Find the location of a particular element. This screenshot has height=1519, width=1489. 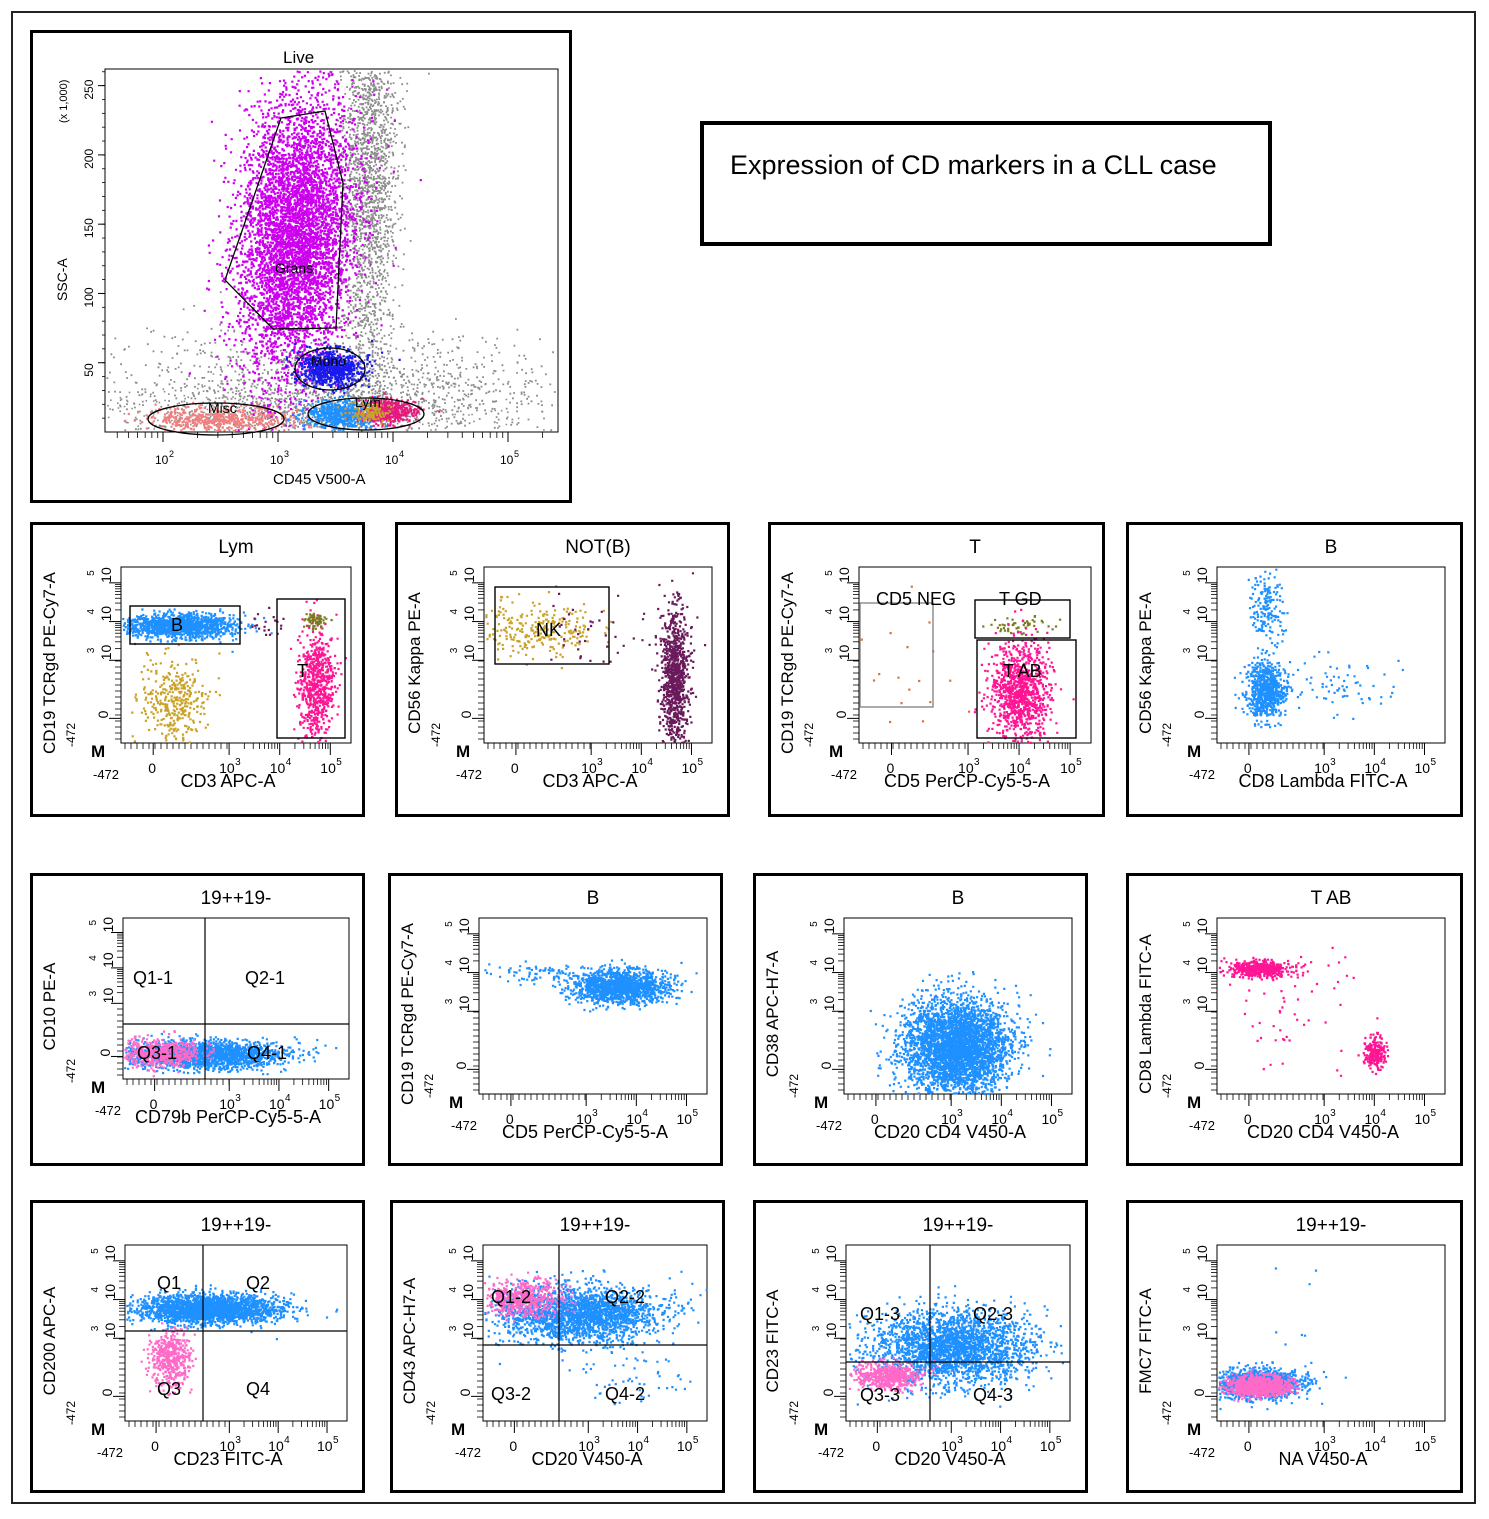

main-x-tick-exp: 3 is located at coordinates (286, 454).